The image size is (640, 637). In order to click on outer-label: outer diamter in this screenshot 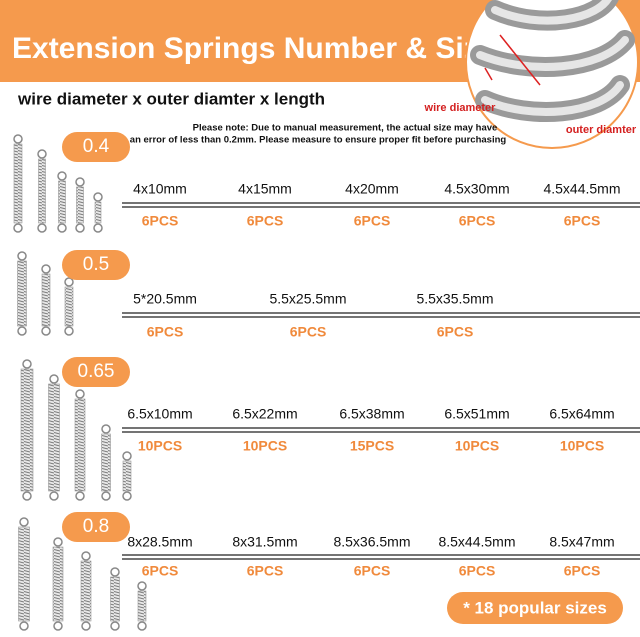, I will do `click(601, 130)`.